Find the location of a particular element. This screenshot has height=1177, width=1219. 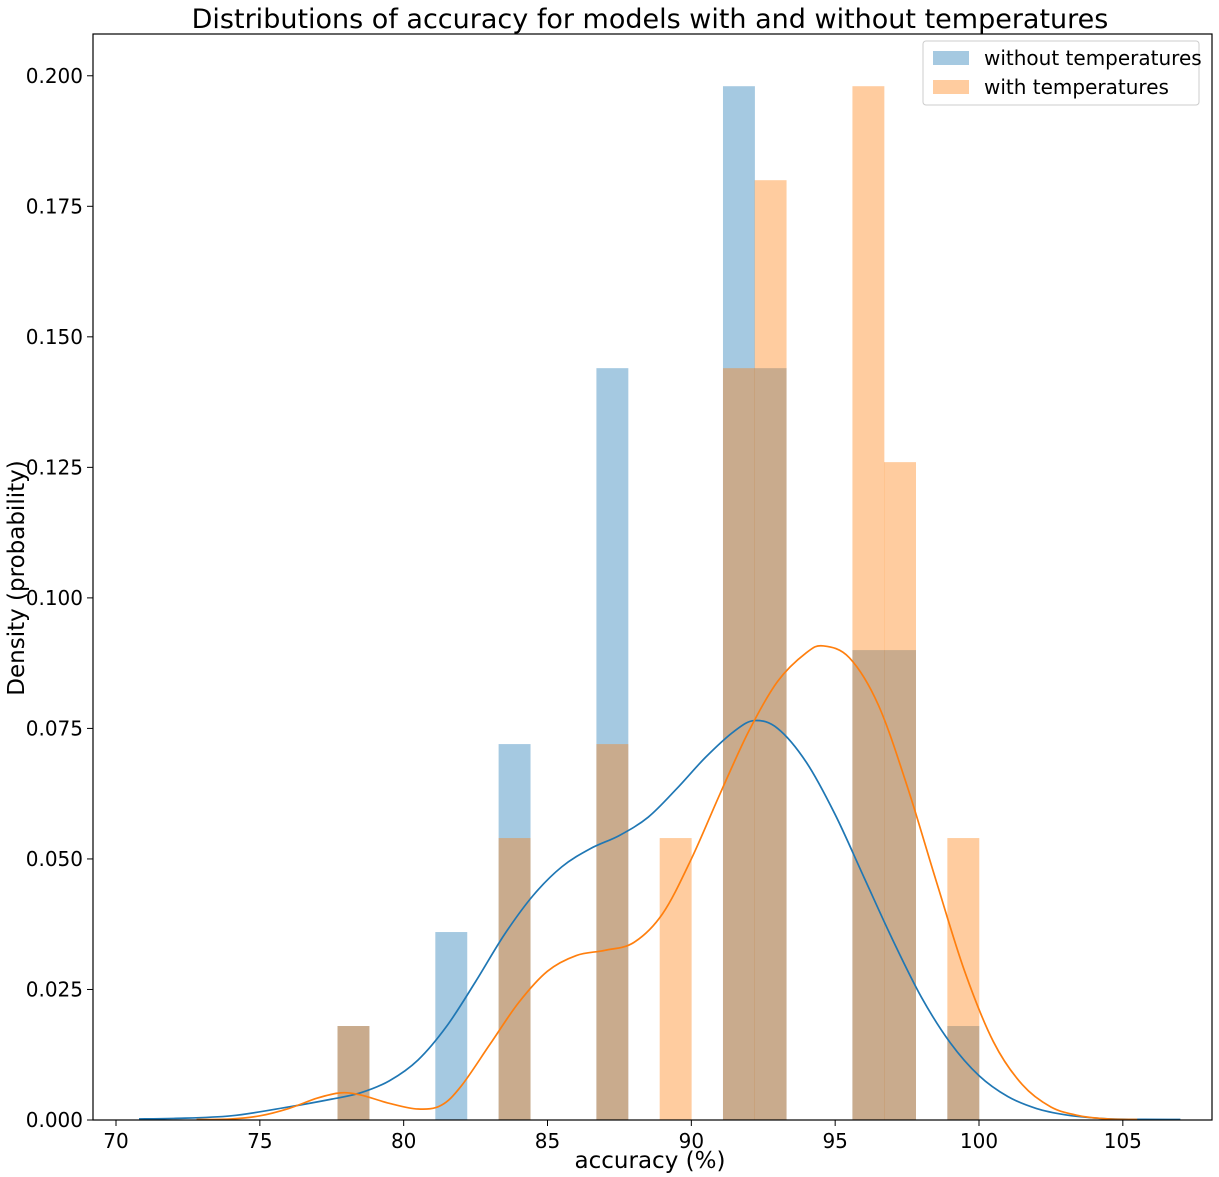

y-tick-label: 0.100 is located at coordinates (54, 598).